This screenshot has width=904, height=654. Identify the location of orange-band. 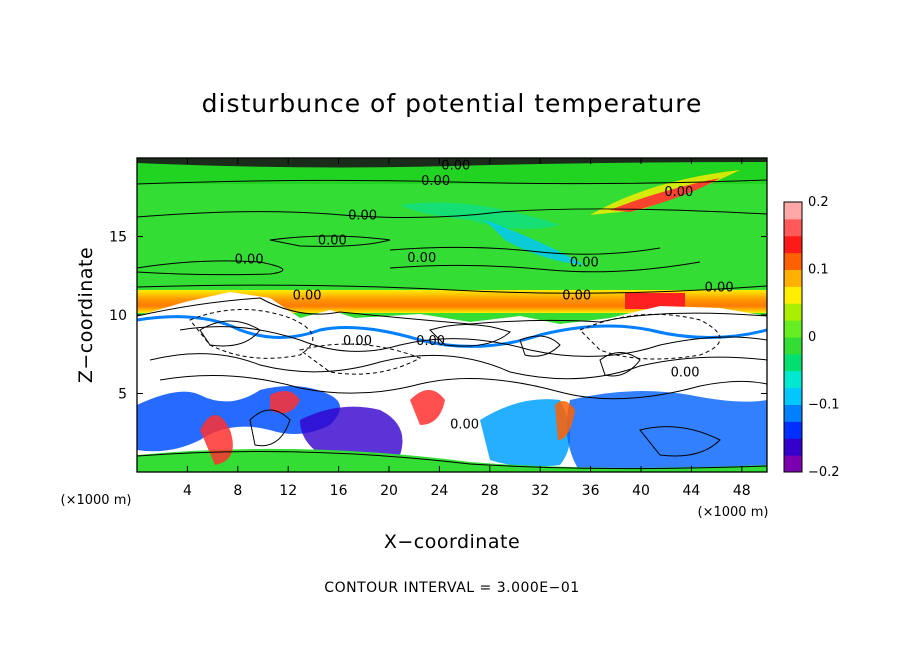
(452, 301).